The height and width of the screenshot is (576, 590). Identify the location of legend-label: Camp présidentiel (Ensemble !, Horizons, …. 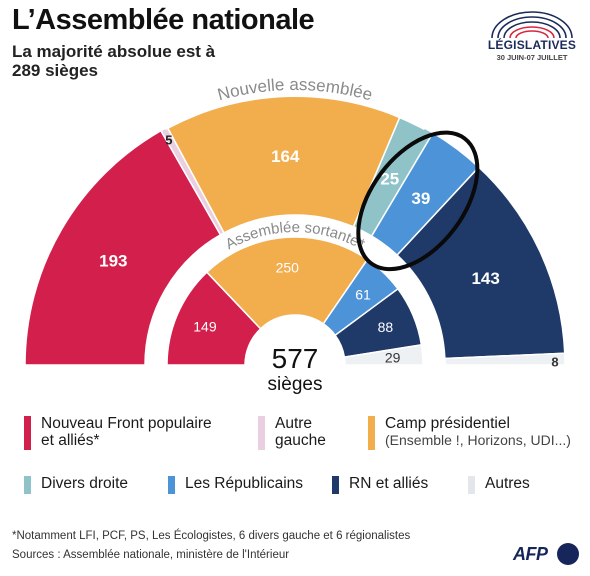
(478, 431).